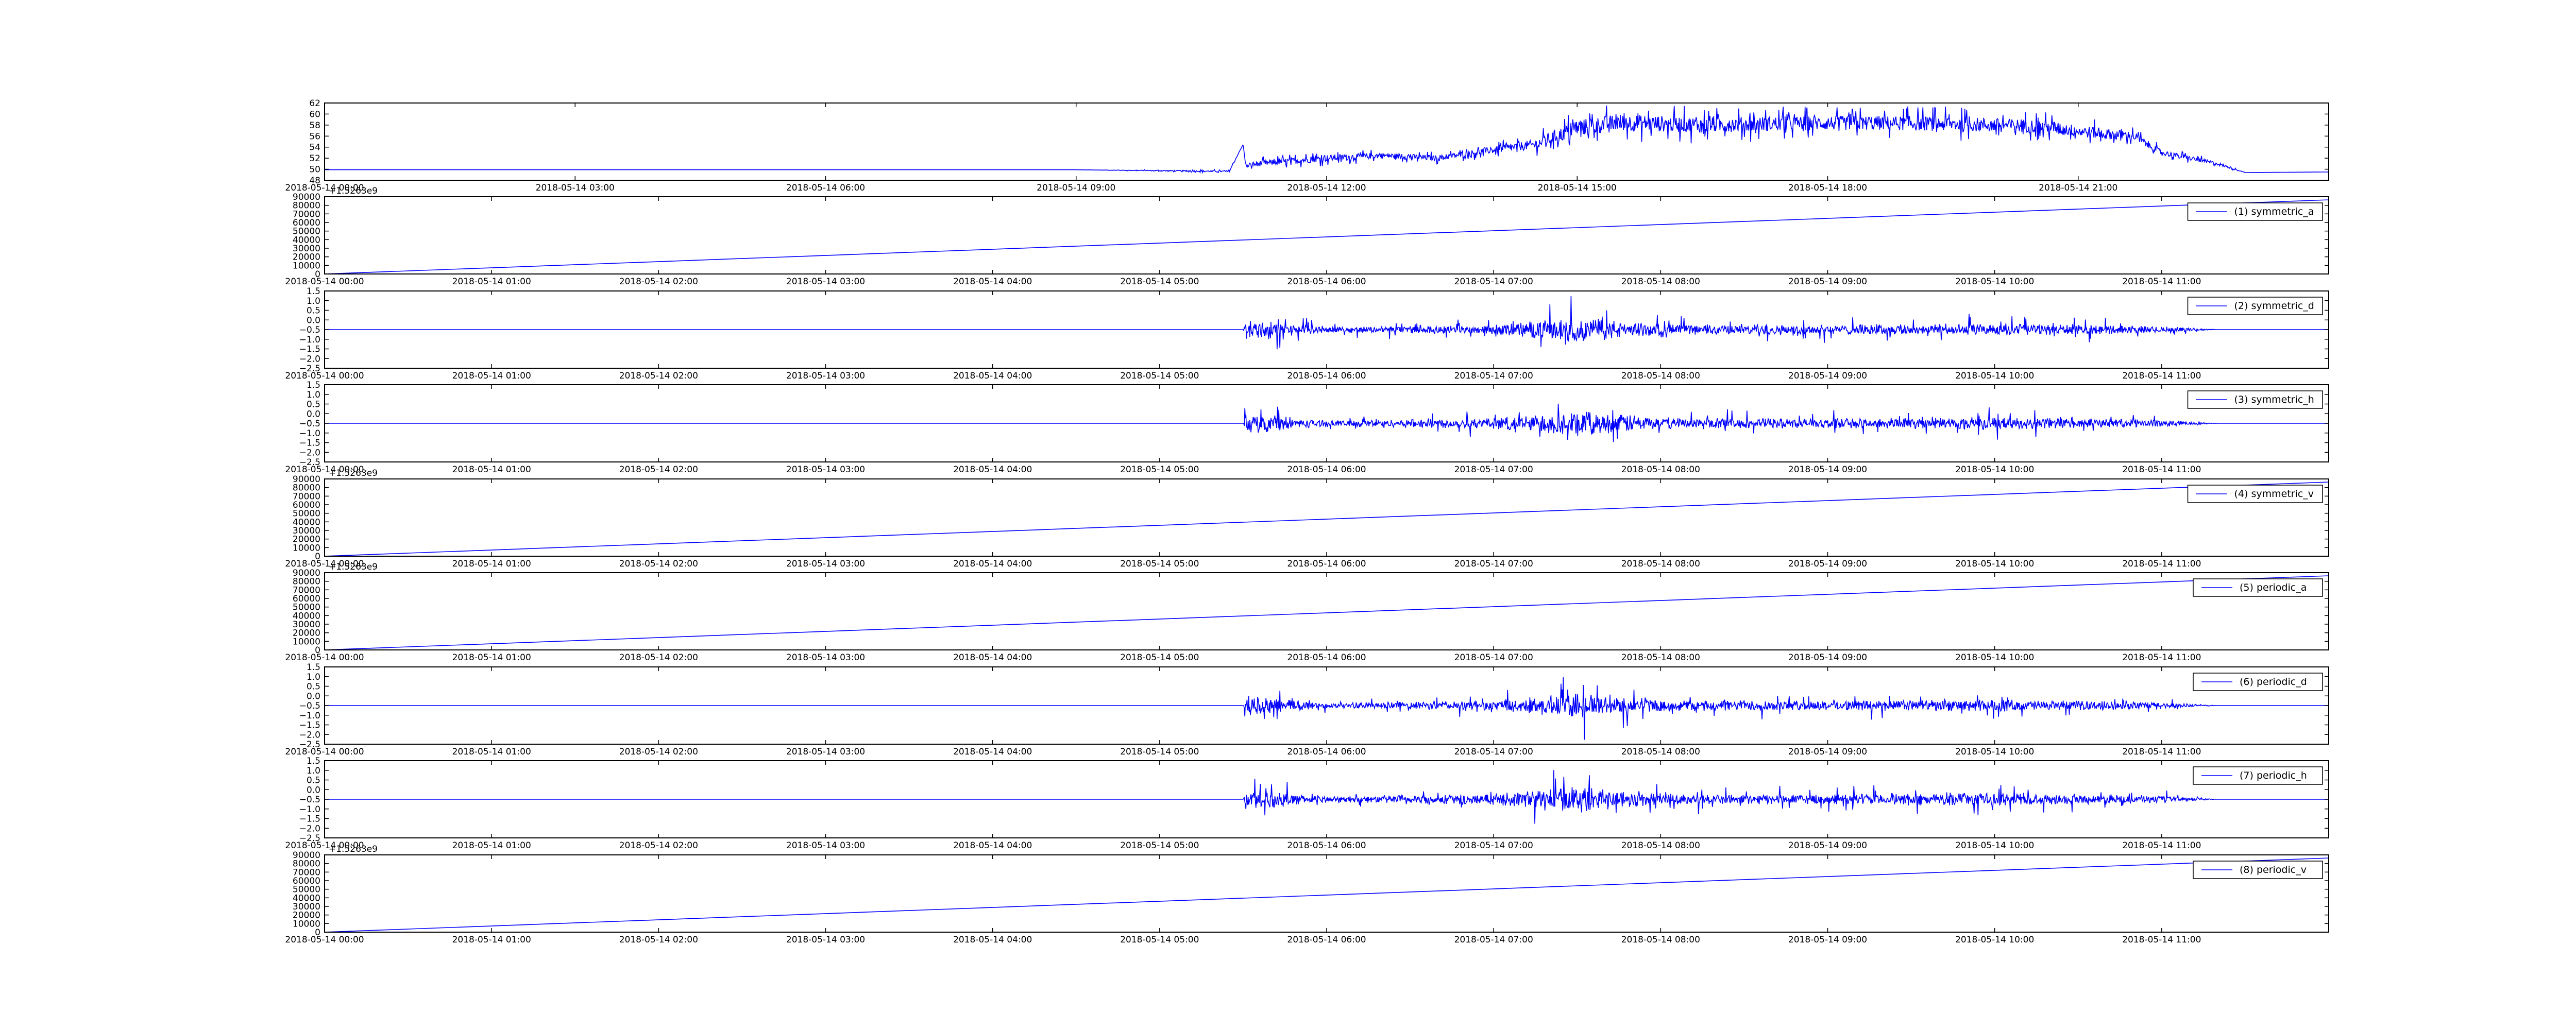  I want to click on series-line-symmetric_a, so click(1326, 236).